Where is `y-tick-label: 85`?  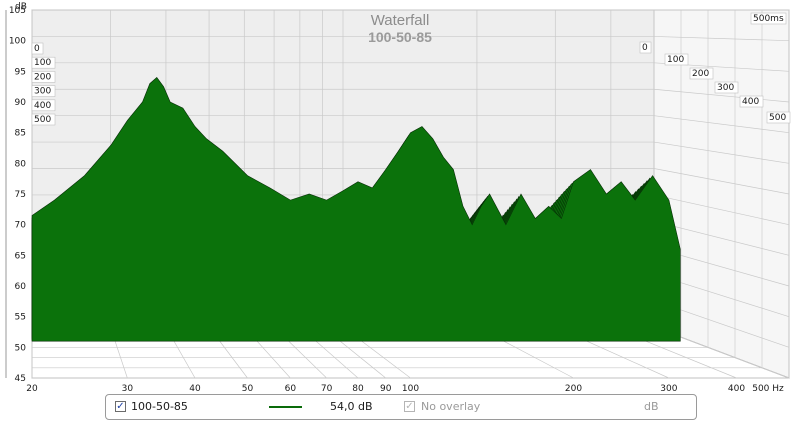
y-tick-label: 85 is located at coordinates (20, 134).